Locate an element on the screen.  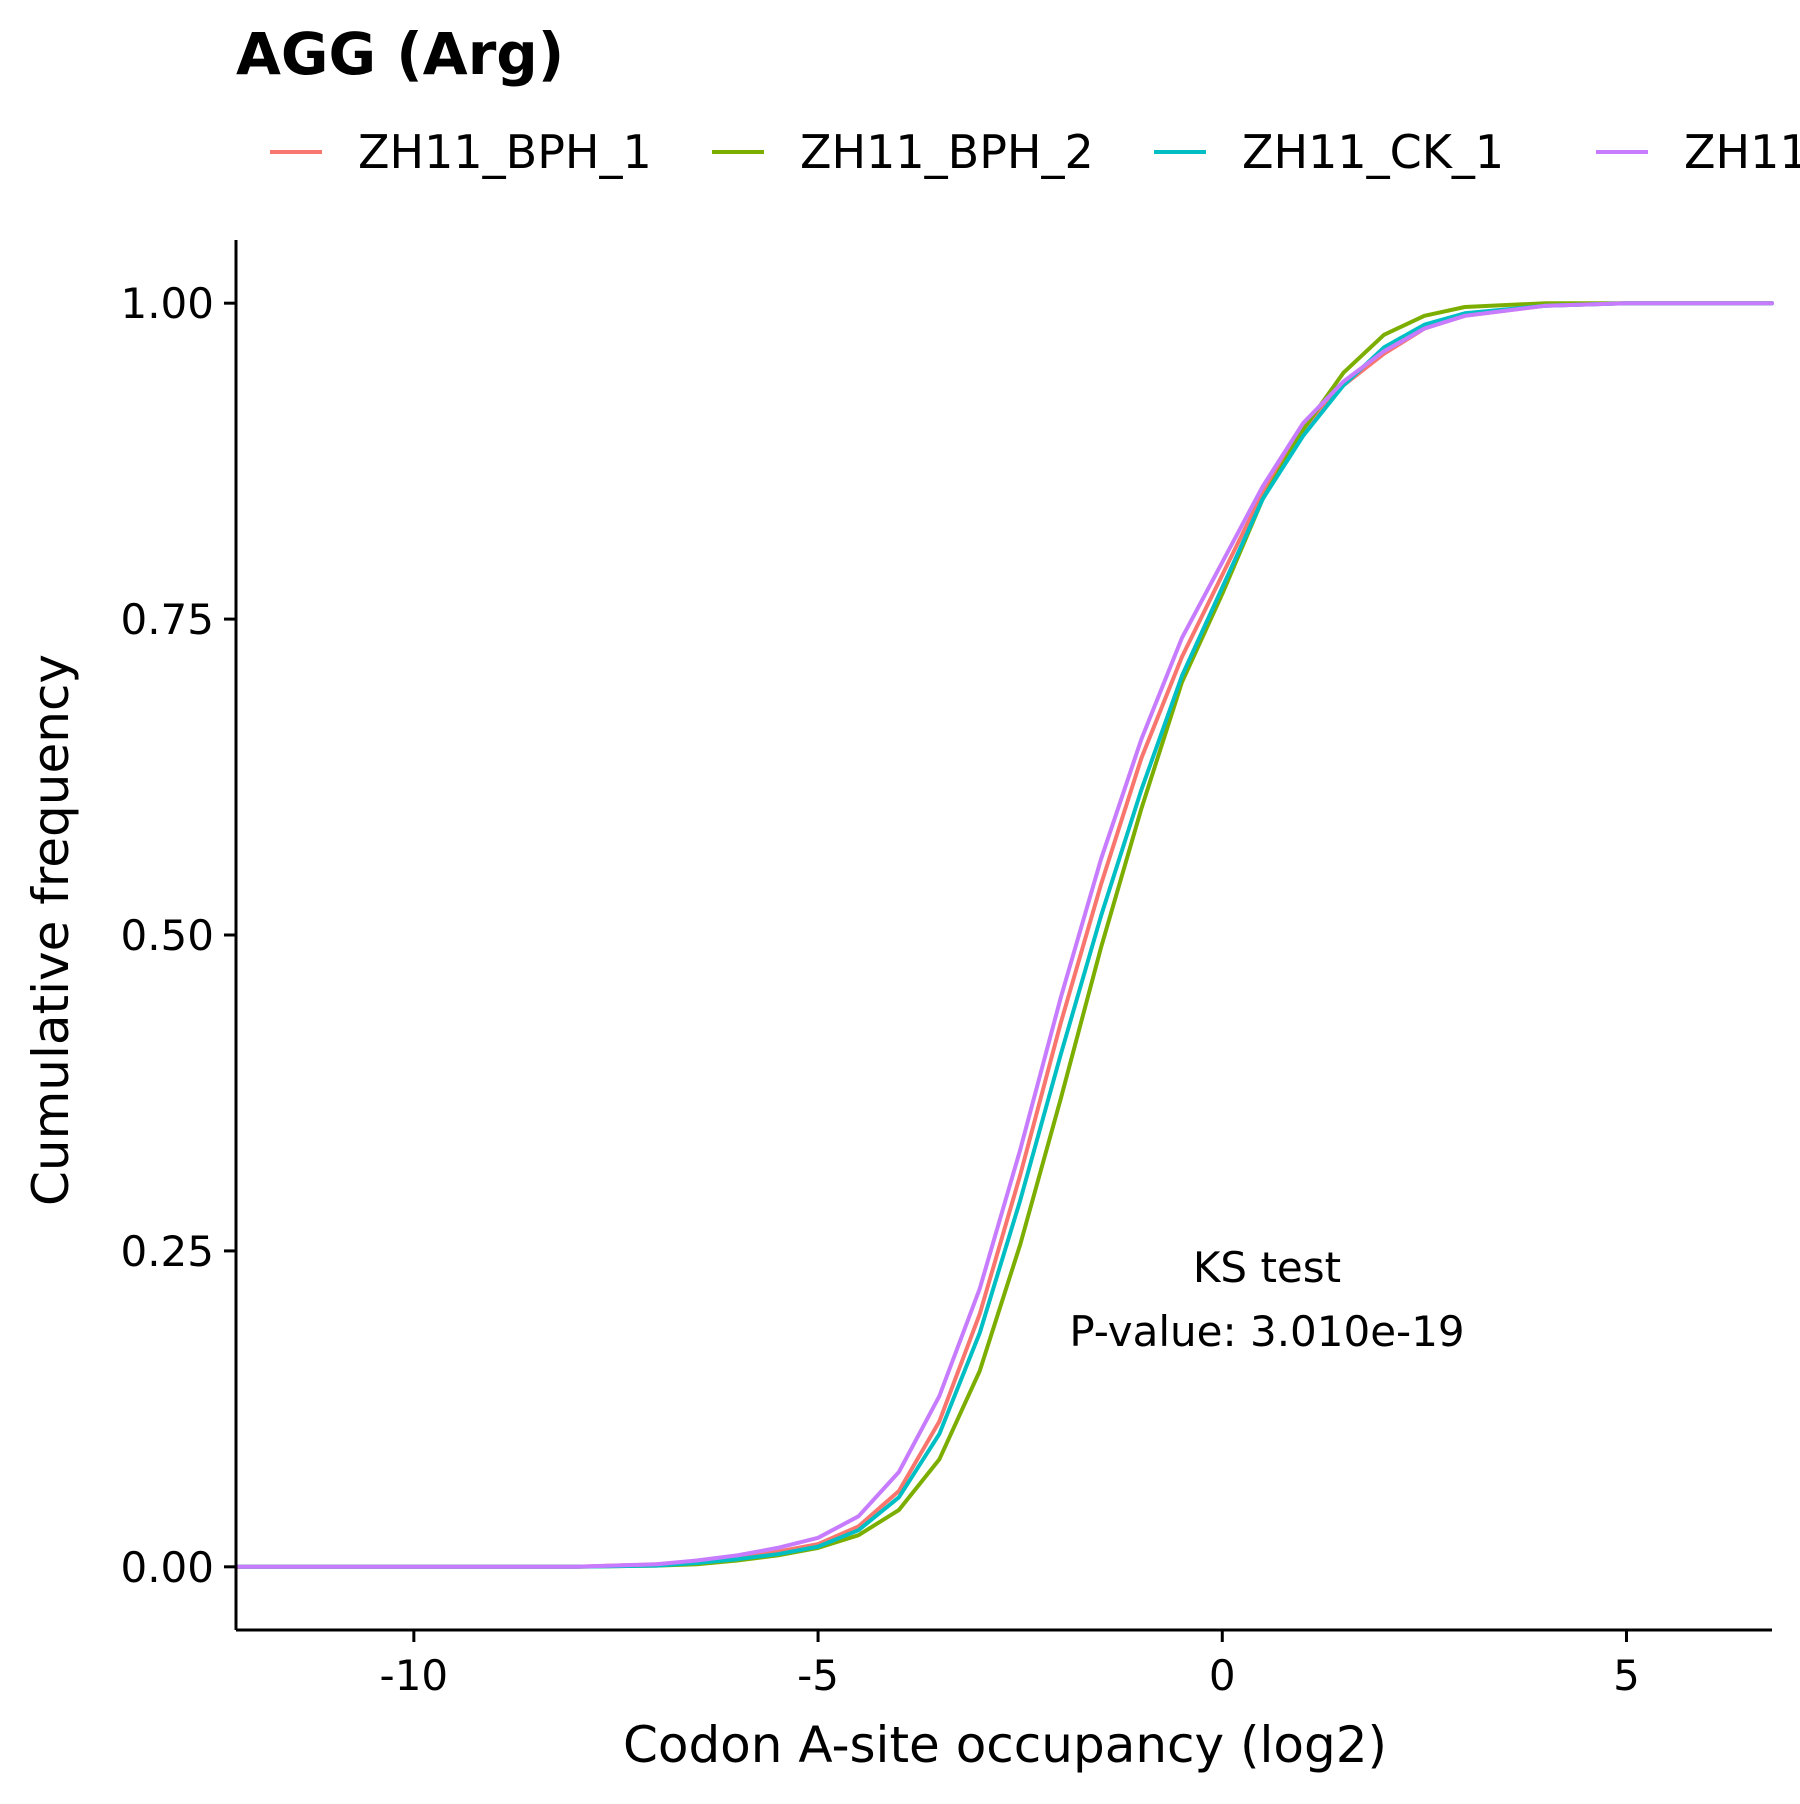
legend-item-zh11-ck-2: ZH11_CK_2 is located at coordinates (1698, 152).